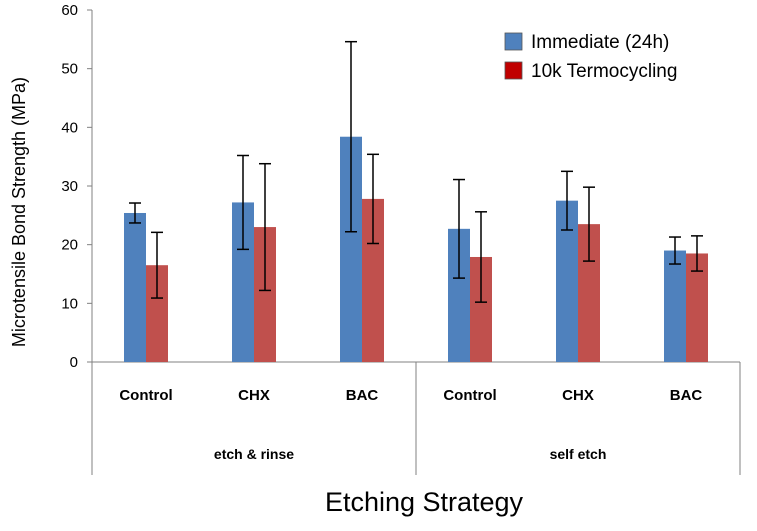  Describe the element at coordinates (424, 502) in the screenshot. I see `x-axis-title: Etching Strategy` at that location.